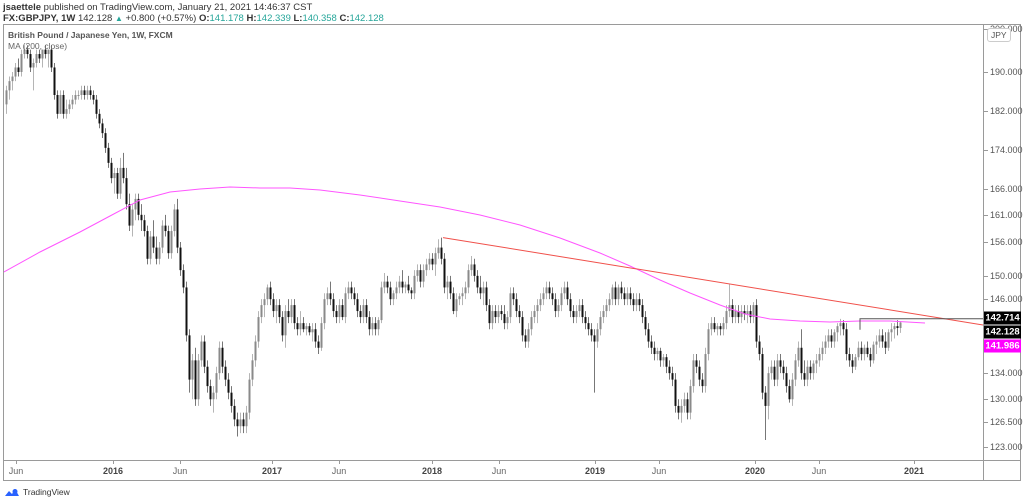 The image size is (1024, 504). Describe the element at coordinates (712, 281) in the screenshot. I see `trendline` at that location.